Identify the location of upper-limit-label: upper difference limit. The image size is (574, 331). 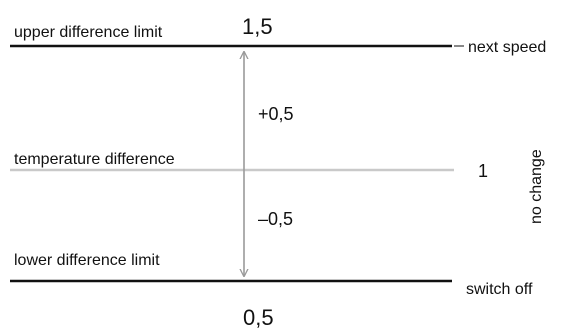
(88, 32).